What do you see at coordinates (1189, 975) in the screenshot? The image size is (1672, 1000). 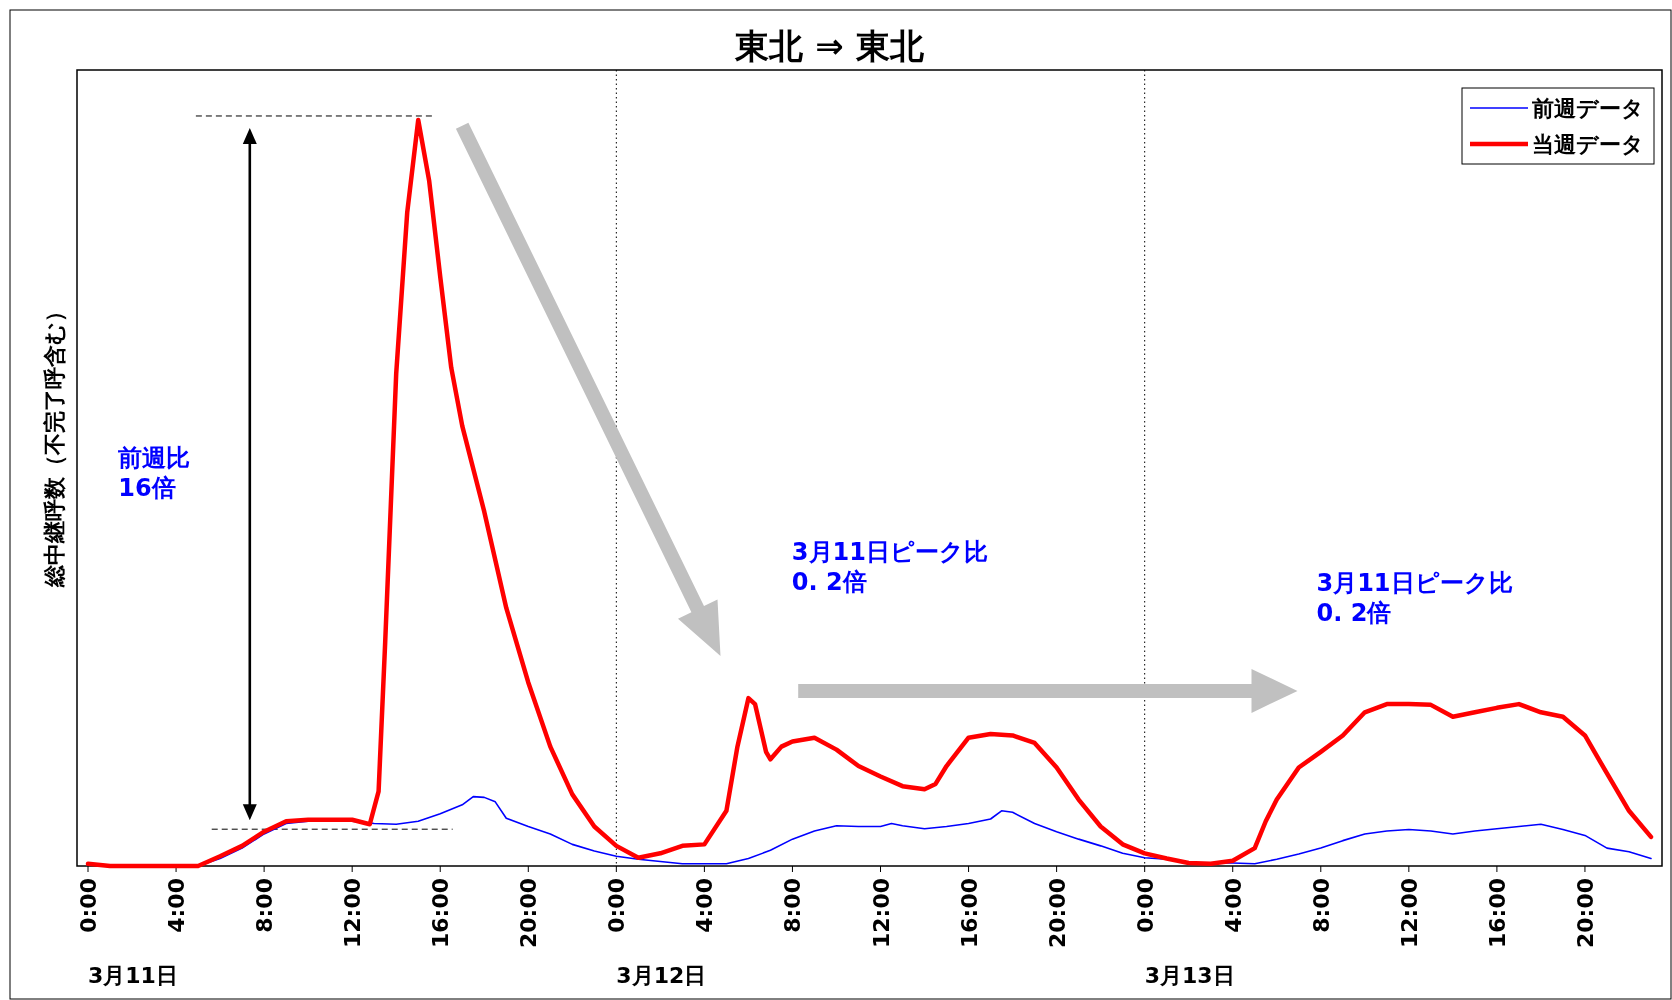 I see `text: 3月13日` at bounding box center [1189, 975].